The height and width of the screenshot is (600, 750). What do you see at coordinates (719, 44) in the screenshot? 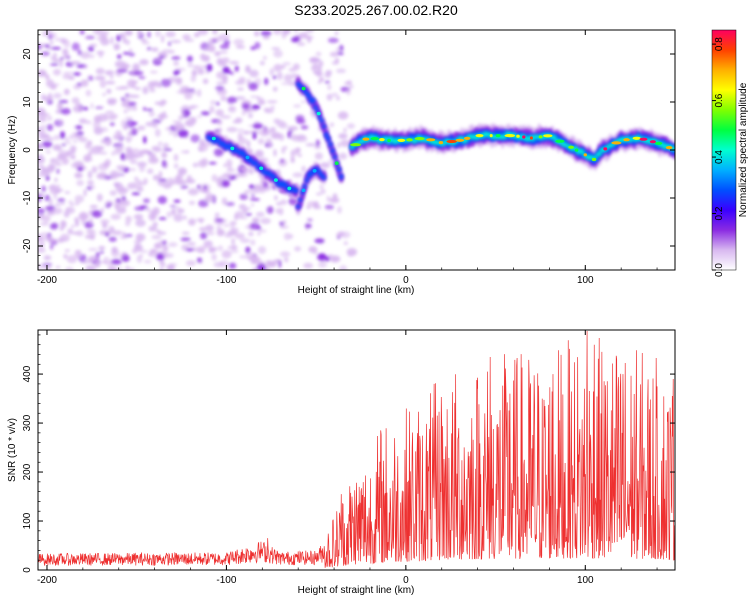
I see `colorbar-tick-label: 0.8` at bounding box center [719, 44].